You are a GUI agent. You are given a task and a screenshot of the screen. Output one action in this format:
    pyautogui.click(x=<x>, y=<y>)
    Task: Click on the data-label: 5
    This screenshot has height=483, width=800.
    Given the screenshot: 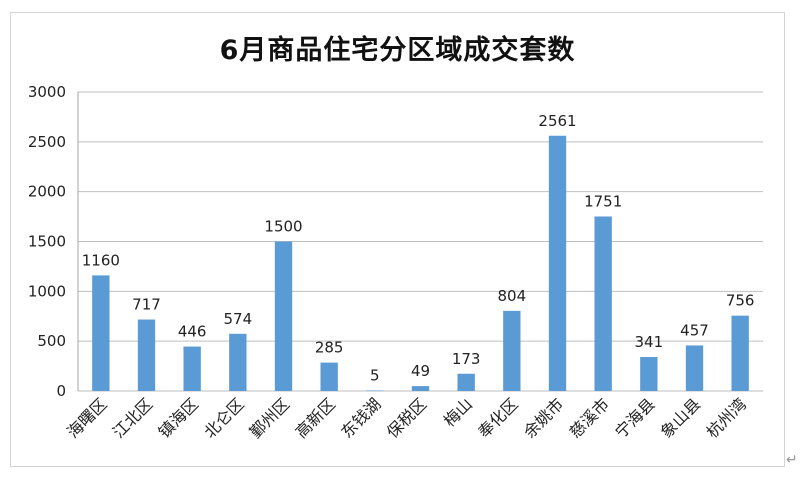 What is the action you would take?
    pyautogui.click(x=375, y=376)
    